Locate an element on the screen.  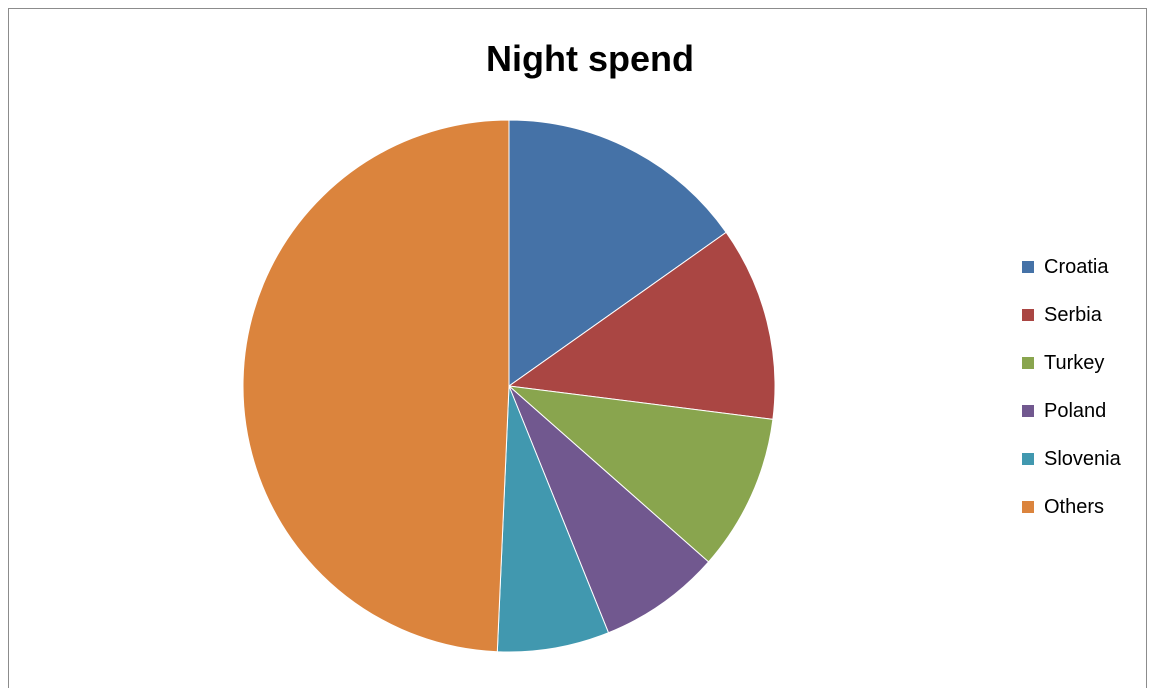
pie-slice-croatia is located at coordinates (617, 253).